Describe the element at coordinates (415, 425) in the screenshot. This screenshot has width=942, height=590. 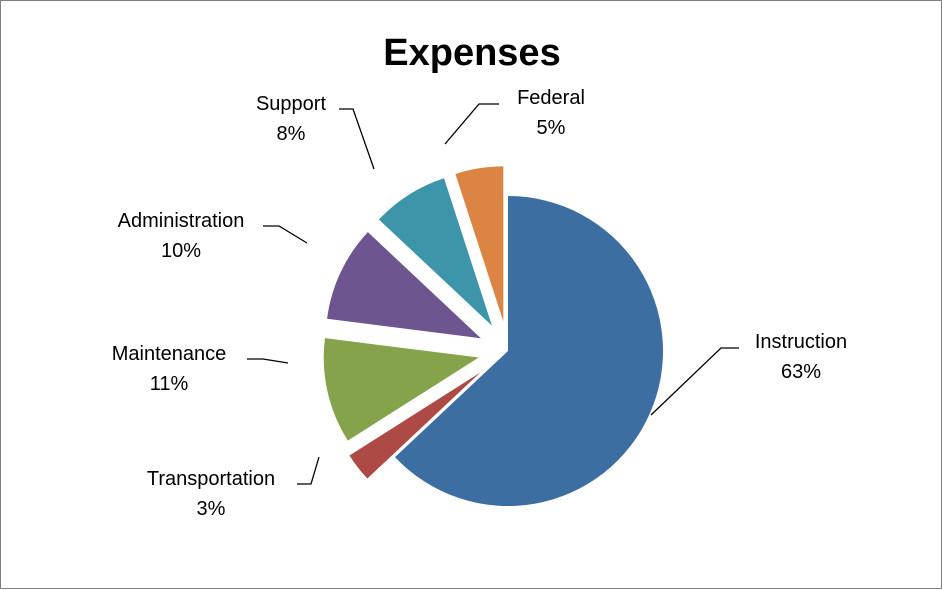
I see `pie-slice-transportation` at that location.